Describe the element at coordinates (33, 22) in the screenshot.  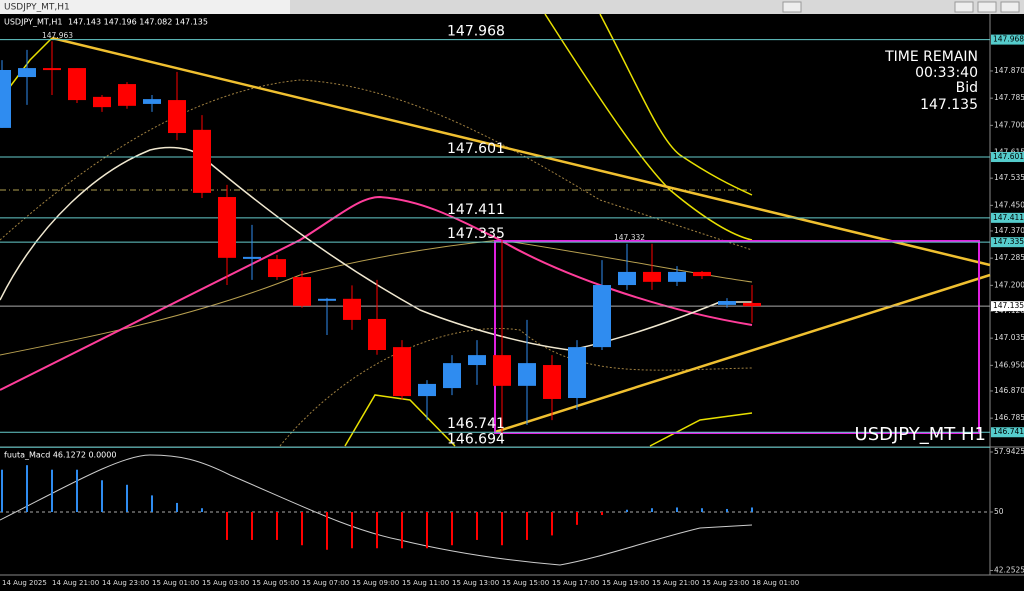
I see `symbol-title: USDJPY_MT,H1` at that location.